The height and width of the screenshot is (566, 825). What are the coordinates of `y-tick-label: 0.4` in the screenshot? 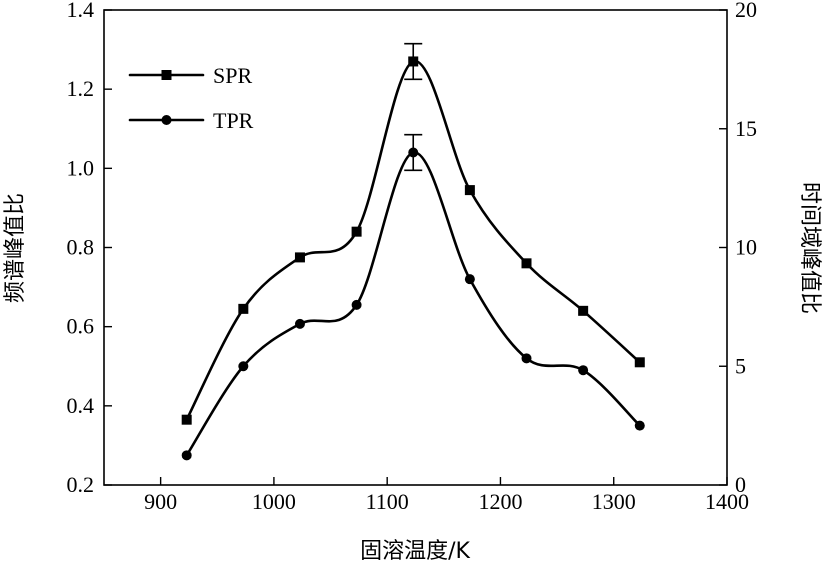 It's located at (81, 405).